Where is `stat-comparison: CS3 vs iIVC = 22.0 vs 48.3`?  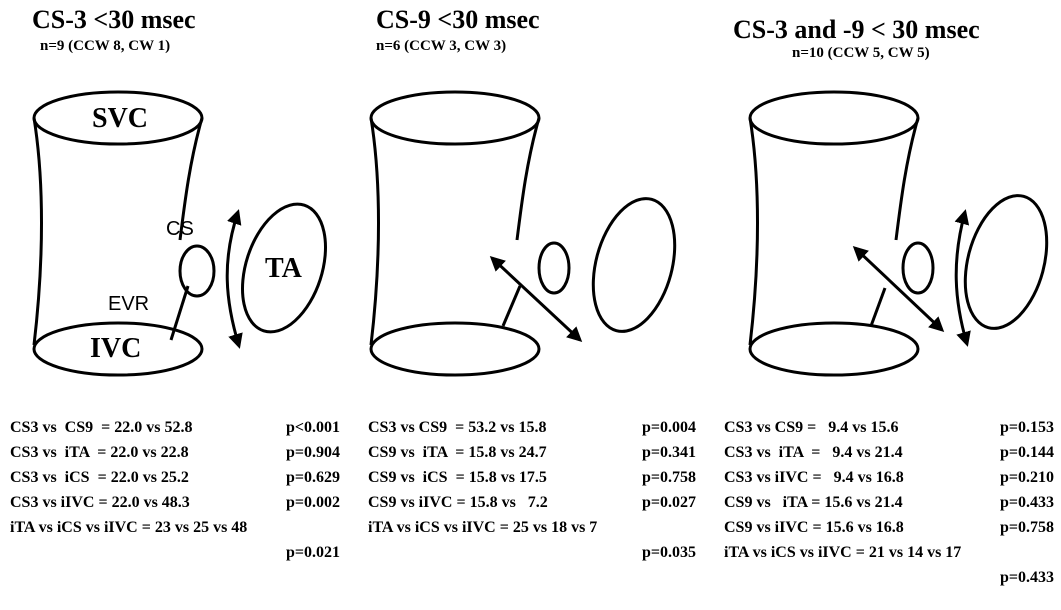 stat-comparison: CS3 vs iIVC = 22.0 vs 48.3 is located at coordinates (100, 502).